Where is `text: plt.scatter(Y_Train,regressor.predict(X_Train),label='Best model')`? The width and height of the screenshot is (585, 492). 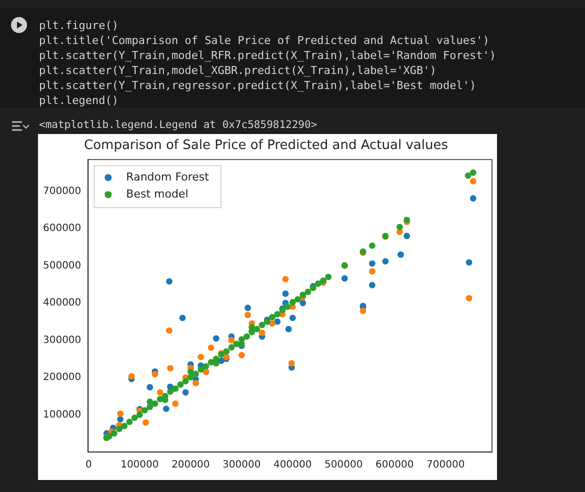 text: plt.scatter(Y_Train,regressor.predict(X_Train),label='Best model') is located at coordinates (257, 85).